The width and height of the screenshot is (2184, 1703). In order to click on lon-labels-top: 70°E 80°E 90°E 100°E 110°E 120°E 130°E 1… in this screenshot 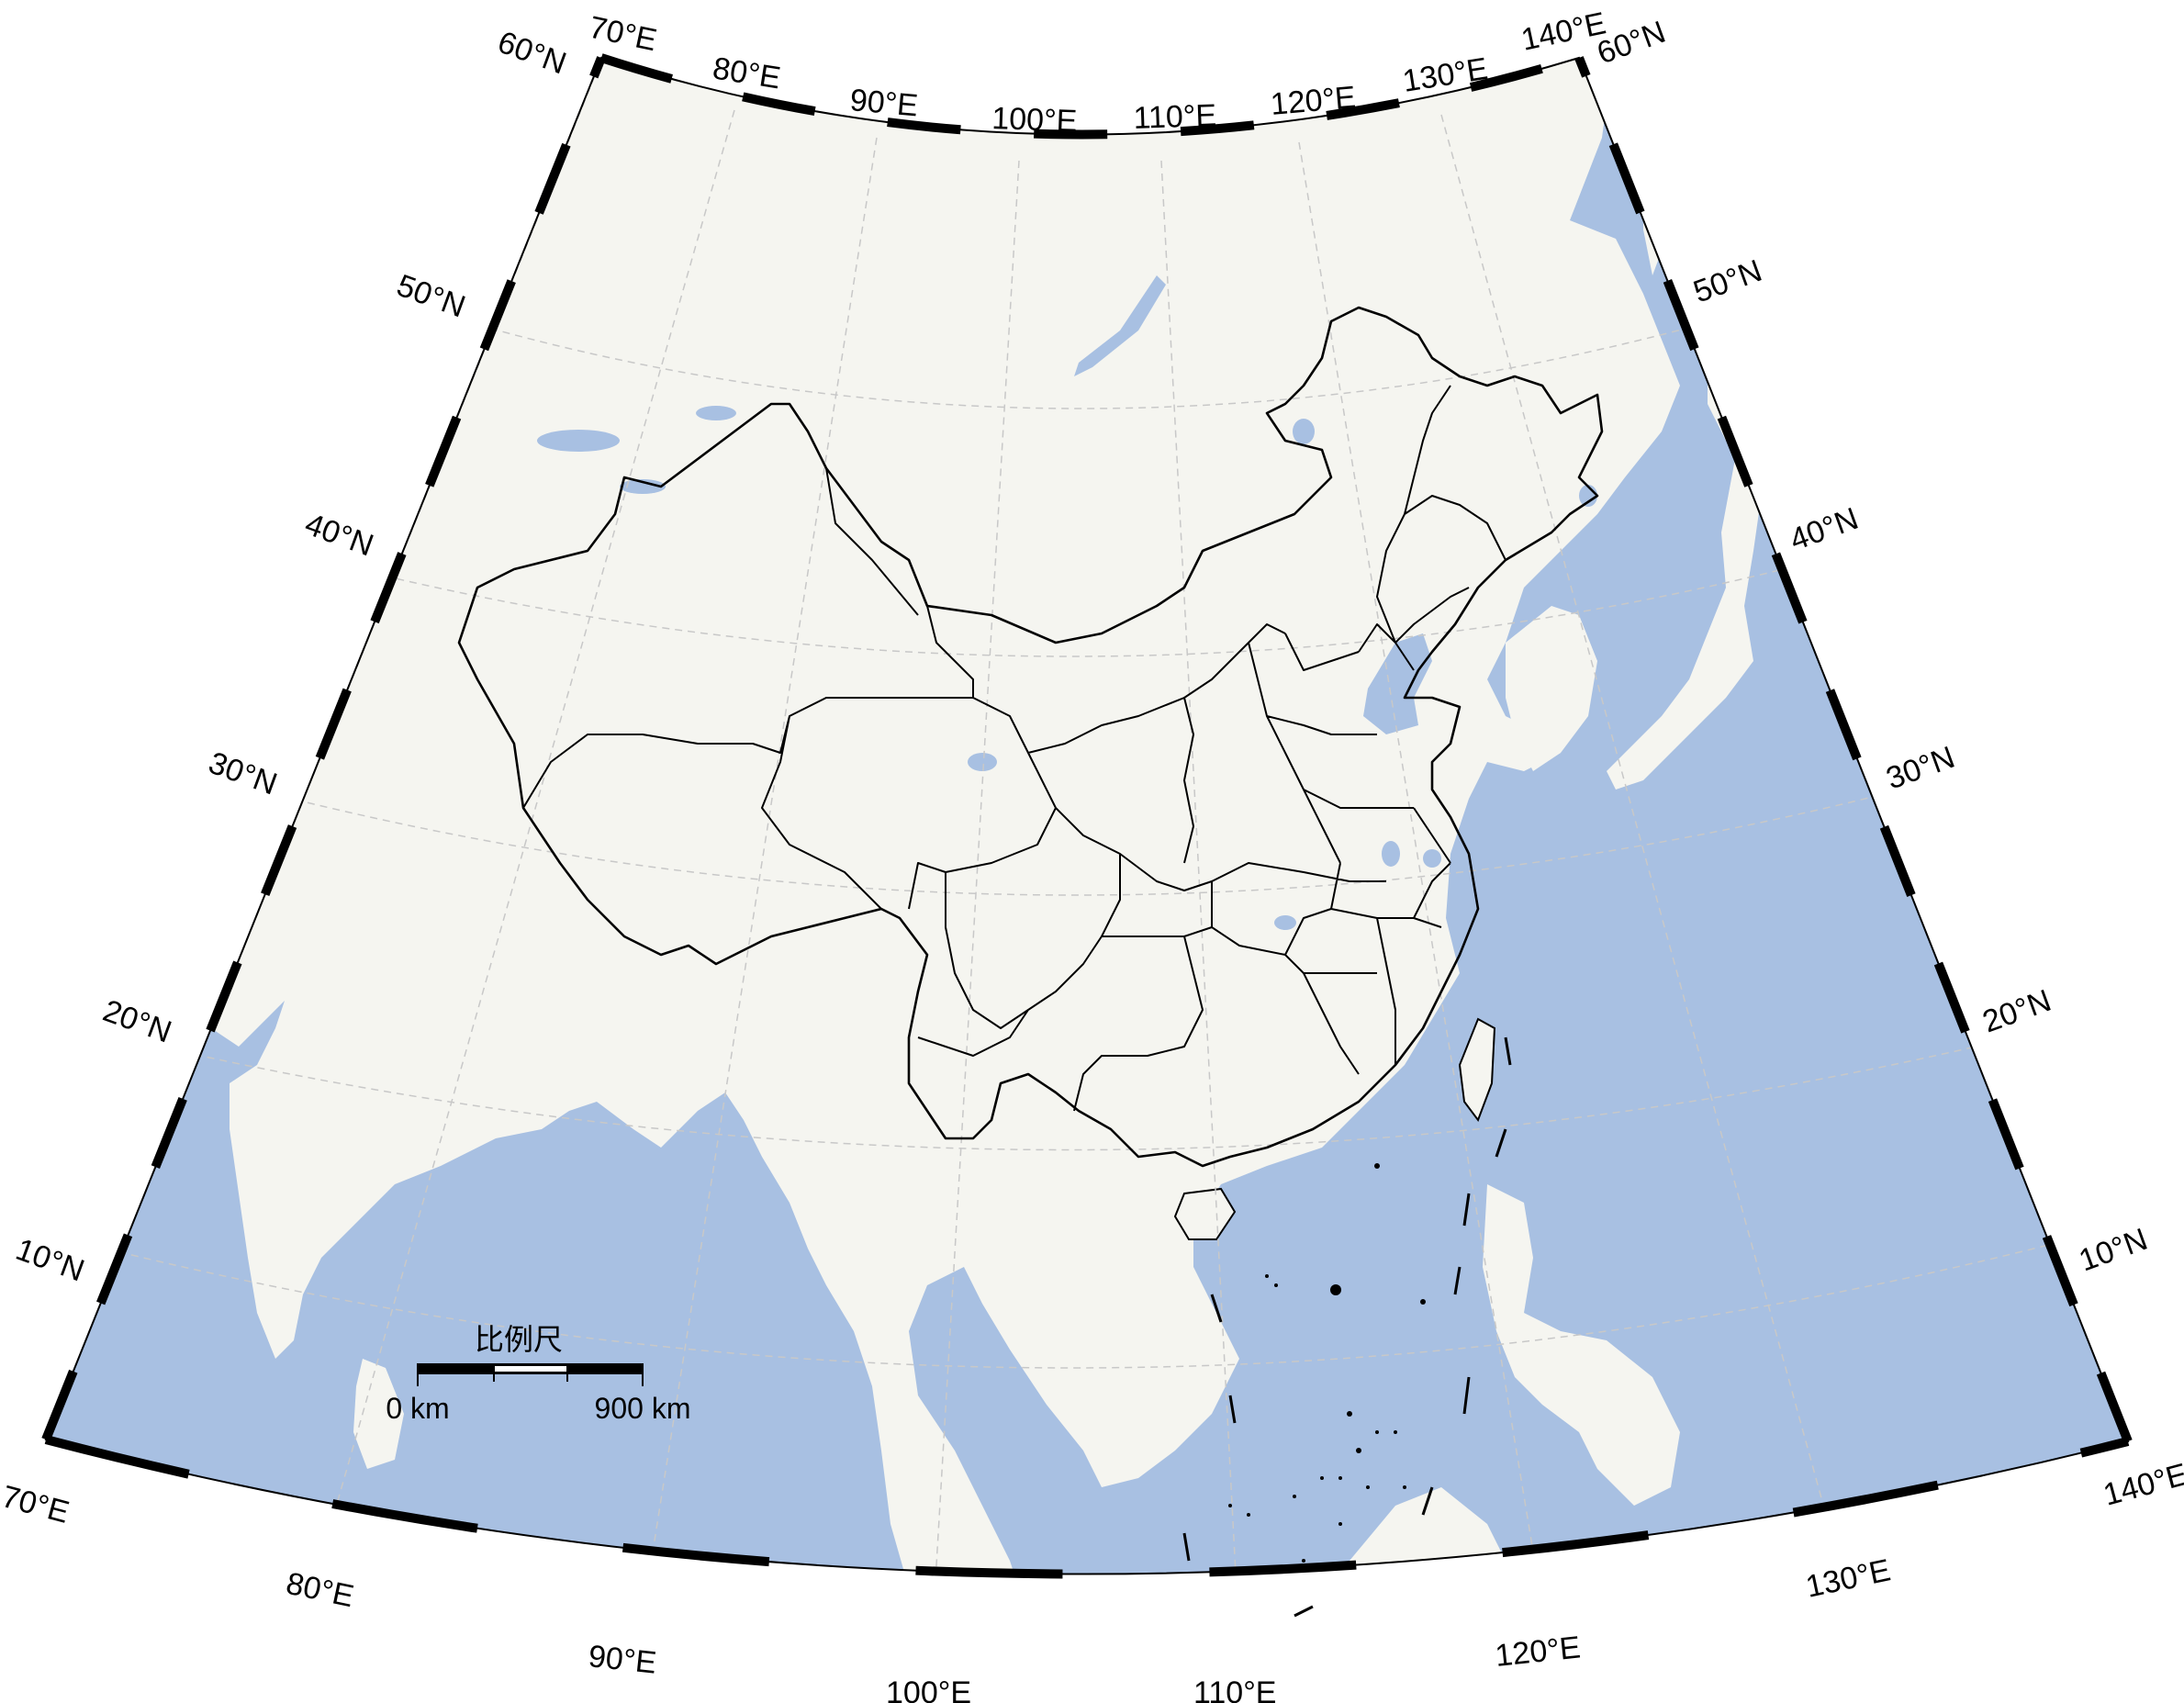, I will do `click(1097, 72)`.